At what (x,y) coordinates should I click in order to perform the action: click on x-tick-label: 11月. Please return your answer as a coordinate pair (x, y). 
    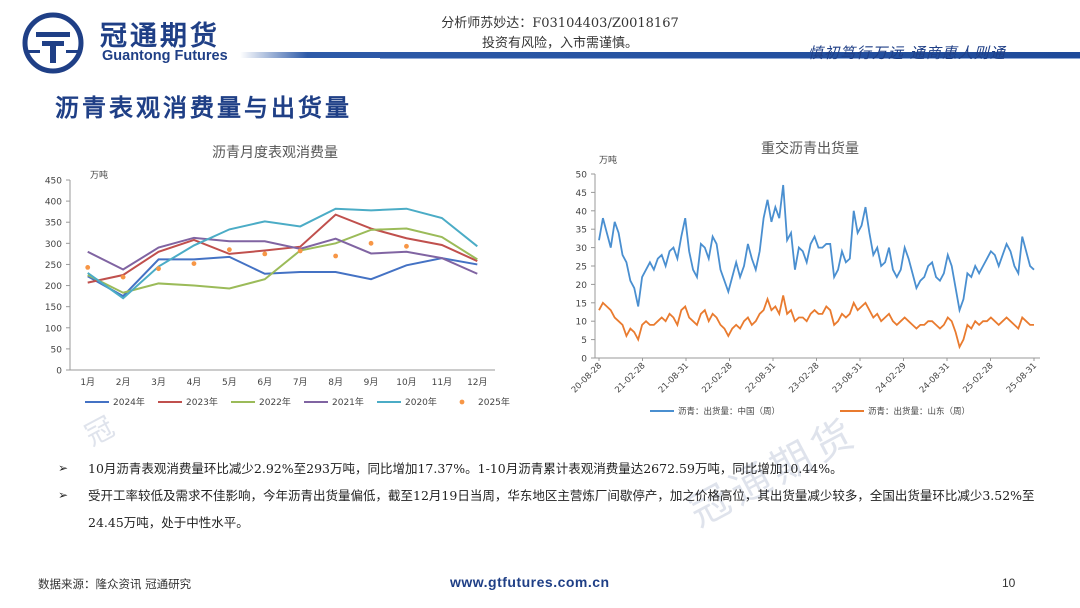
    Looking at the image, I should click on (442, 382).